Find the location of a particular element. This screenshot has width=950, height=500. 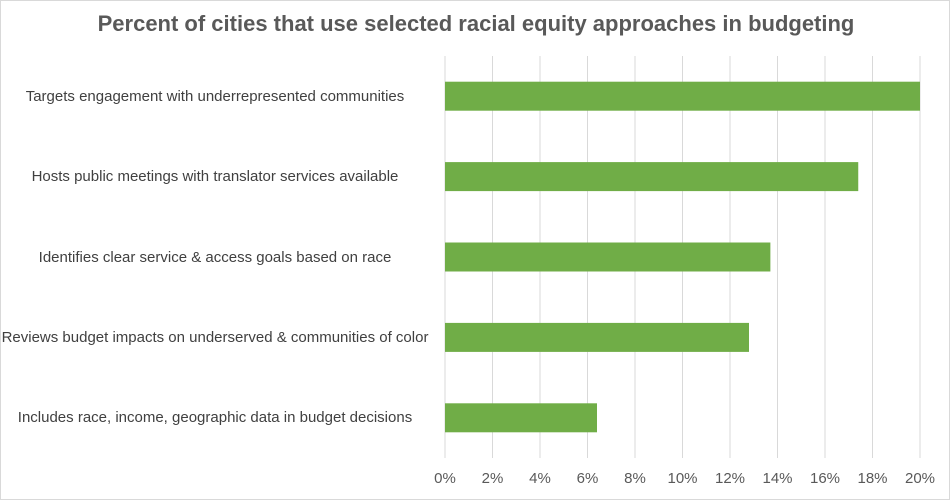

x-tick-label: 0% is located at coordinates (445, 478).